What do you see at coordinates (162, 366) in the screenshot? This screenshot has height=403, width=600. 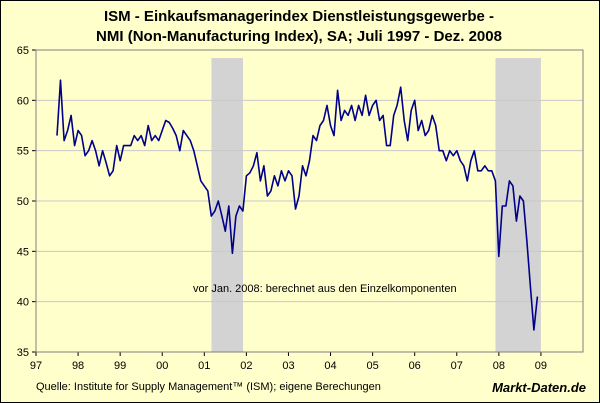 I see `x-tick-label-00: 00` at bounding box center [162, 366].